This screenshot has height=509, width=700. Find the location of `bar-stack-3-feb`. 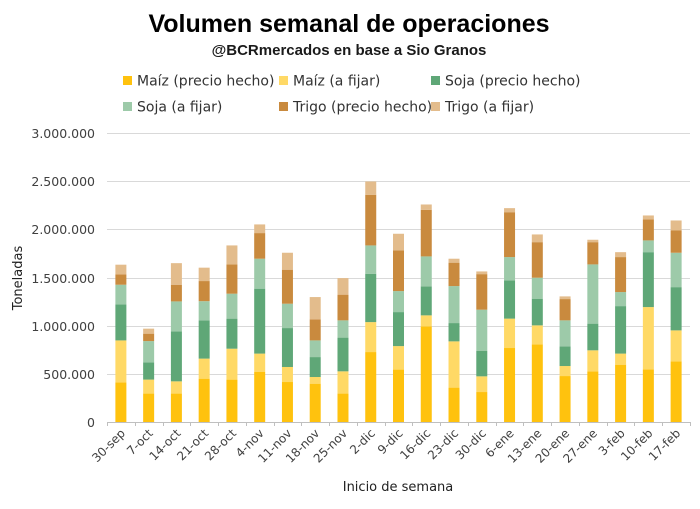

bar-stack-3-feb is located at coordinates (621, 337).